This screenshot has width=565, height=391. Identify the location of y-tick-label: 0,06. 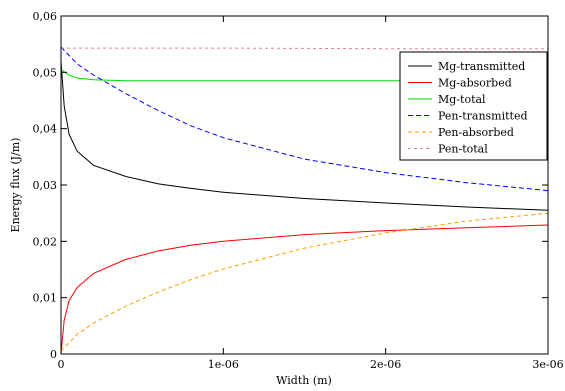
(45, 16).